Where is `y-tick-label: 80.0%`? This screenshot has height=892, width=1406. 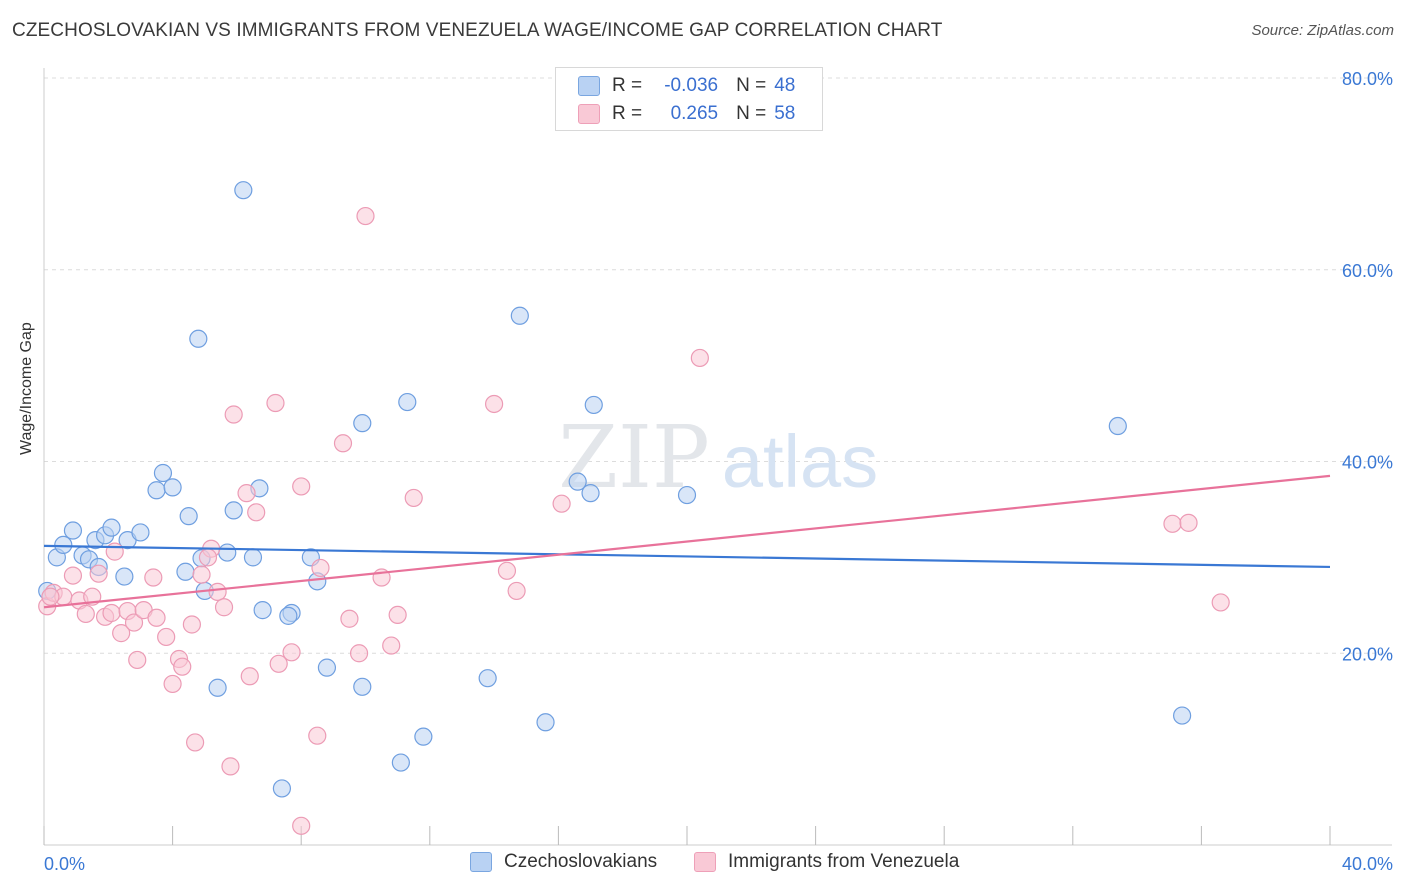 y-tick-label: 80.0% is located at coordinates (1367, 79).